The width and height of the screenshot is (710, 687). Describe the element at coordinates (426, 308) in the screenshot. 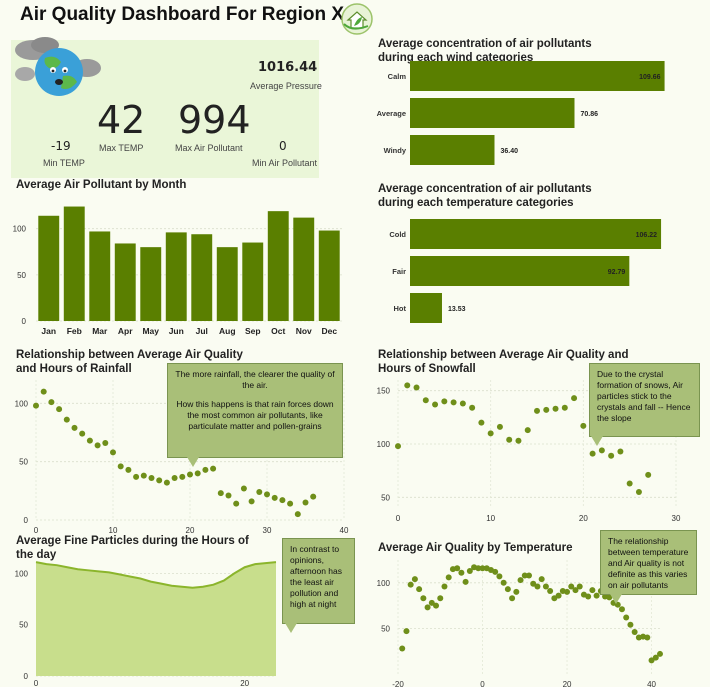

I see `temp-category-bar` at that location.